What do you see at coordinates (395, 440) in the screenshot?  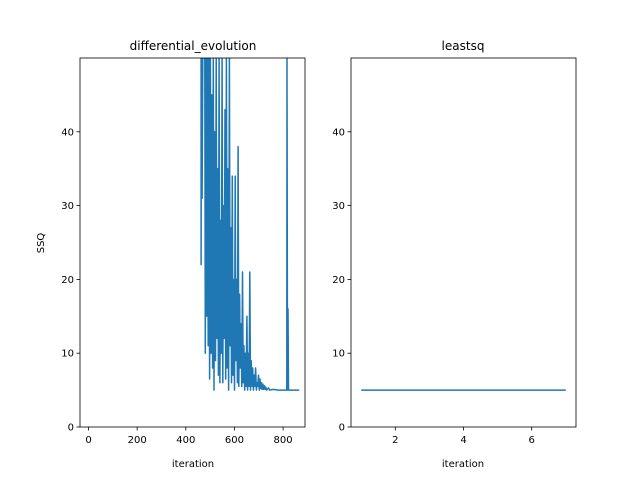 I see `x-tick-label: 2` at bounding box center [395, 440].